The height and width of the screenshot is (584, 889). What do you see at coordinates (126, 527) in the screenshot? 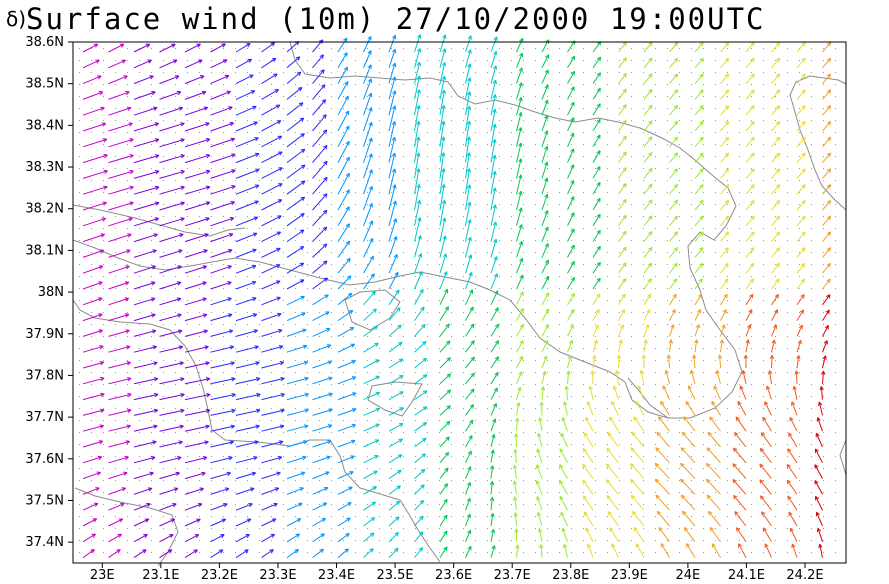
I see `south-islet` at bounding box center [126, 527].